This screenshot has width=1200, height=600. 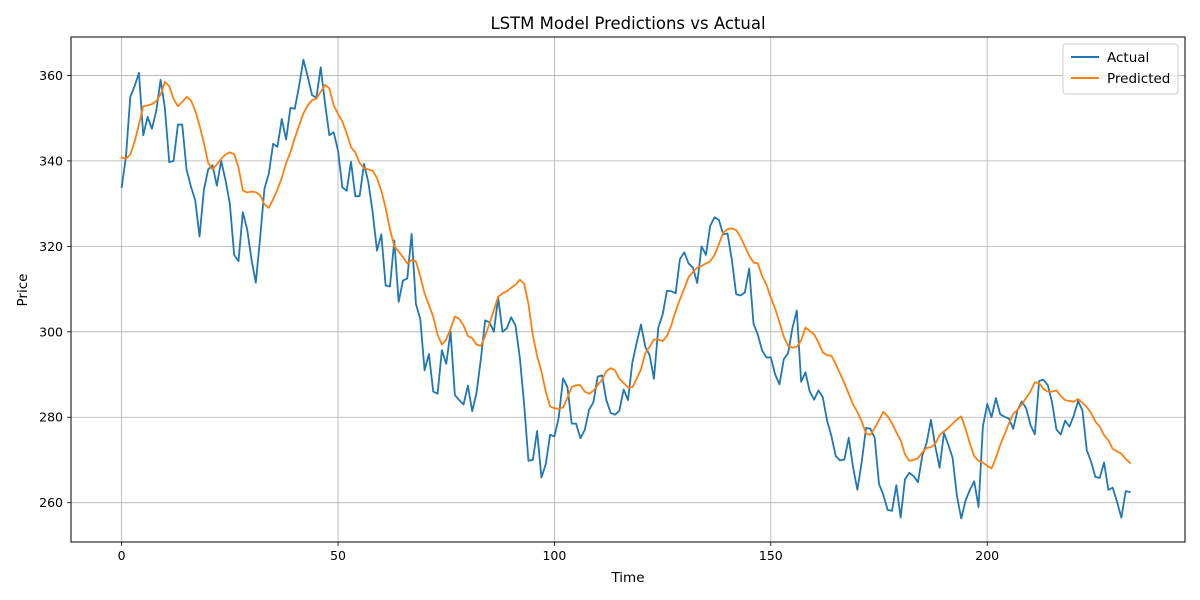 What do you see at coordinates (51, 246) in the screenshot?
I see `y-tick-label: 320` at bounding box center [51, 246].